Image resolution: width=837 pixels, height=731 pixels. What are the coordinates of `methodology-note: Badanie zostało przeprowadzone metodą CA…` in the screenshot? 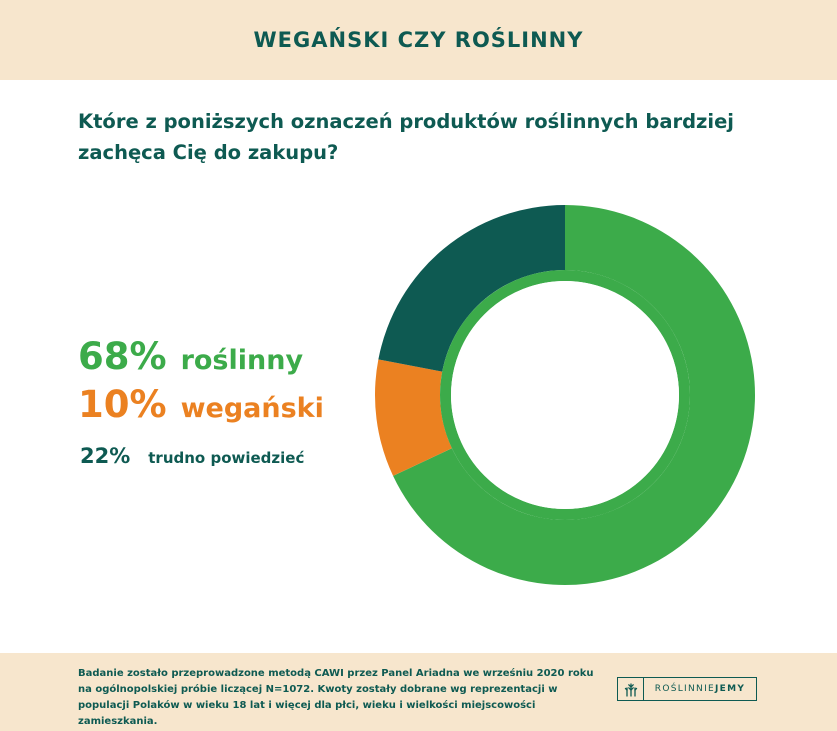 It's located at (336, 697).